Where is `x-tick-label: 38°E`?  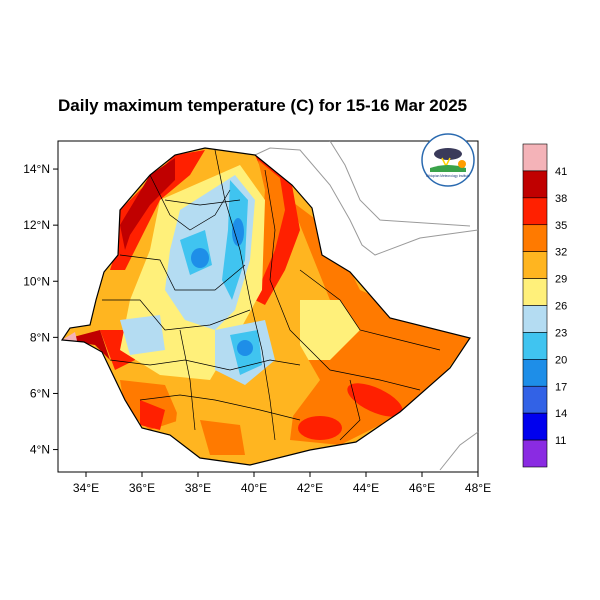 x-tick-label: 38°E is located at coordinates (198, 488).